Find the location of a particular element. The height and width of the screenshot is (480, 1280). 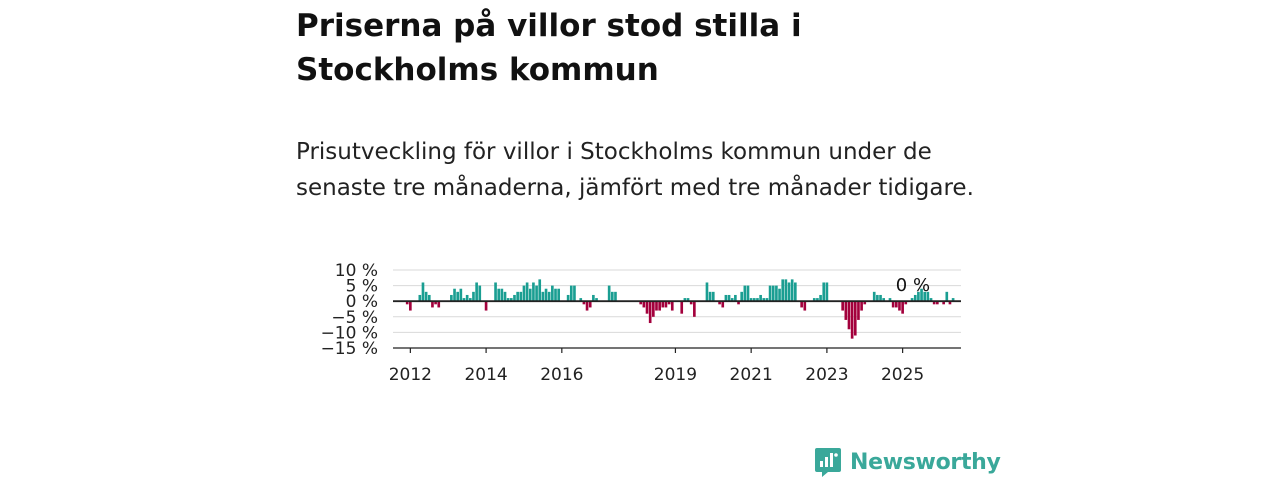

x-tick-label: 2023 is located at coordinates (826, 375).